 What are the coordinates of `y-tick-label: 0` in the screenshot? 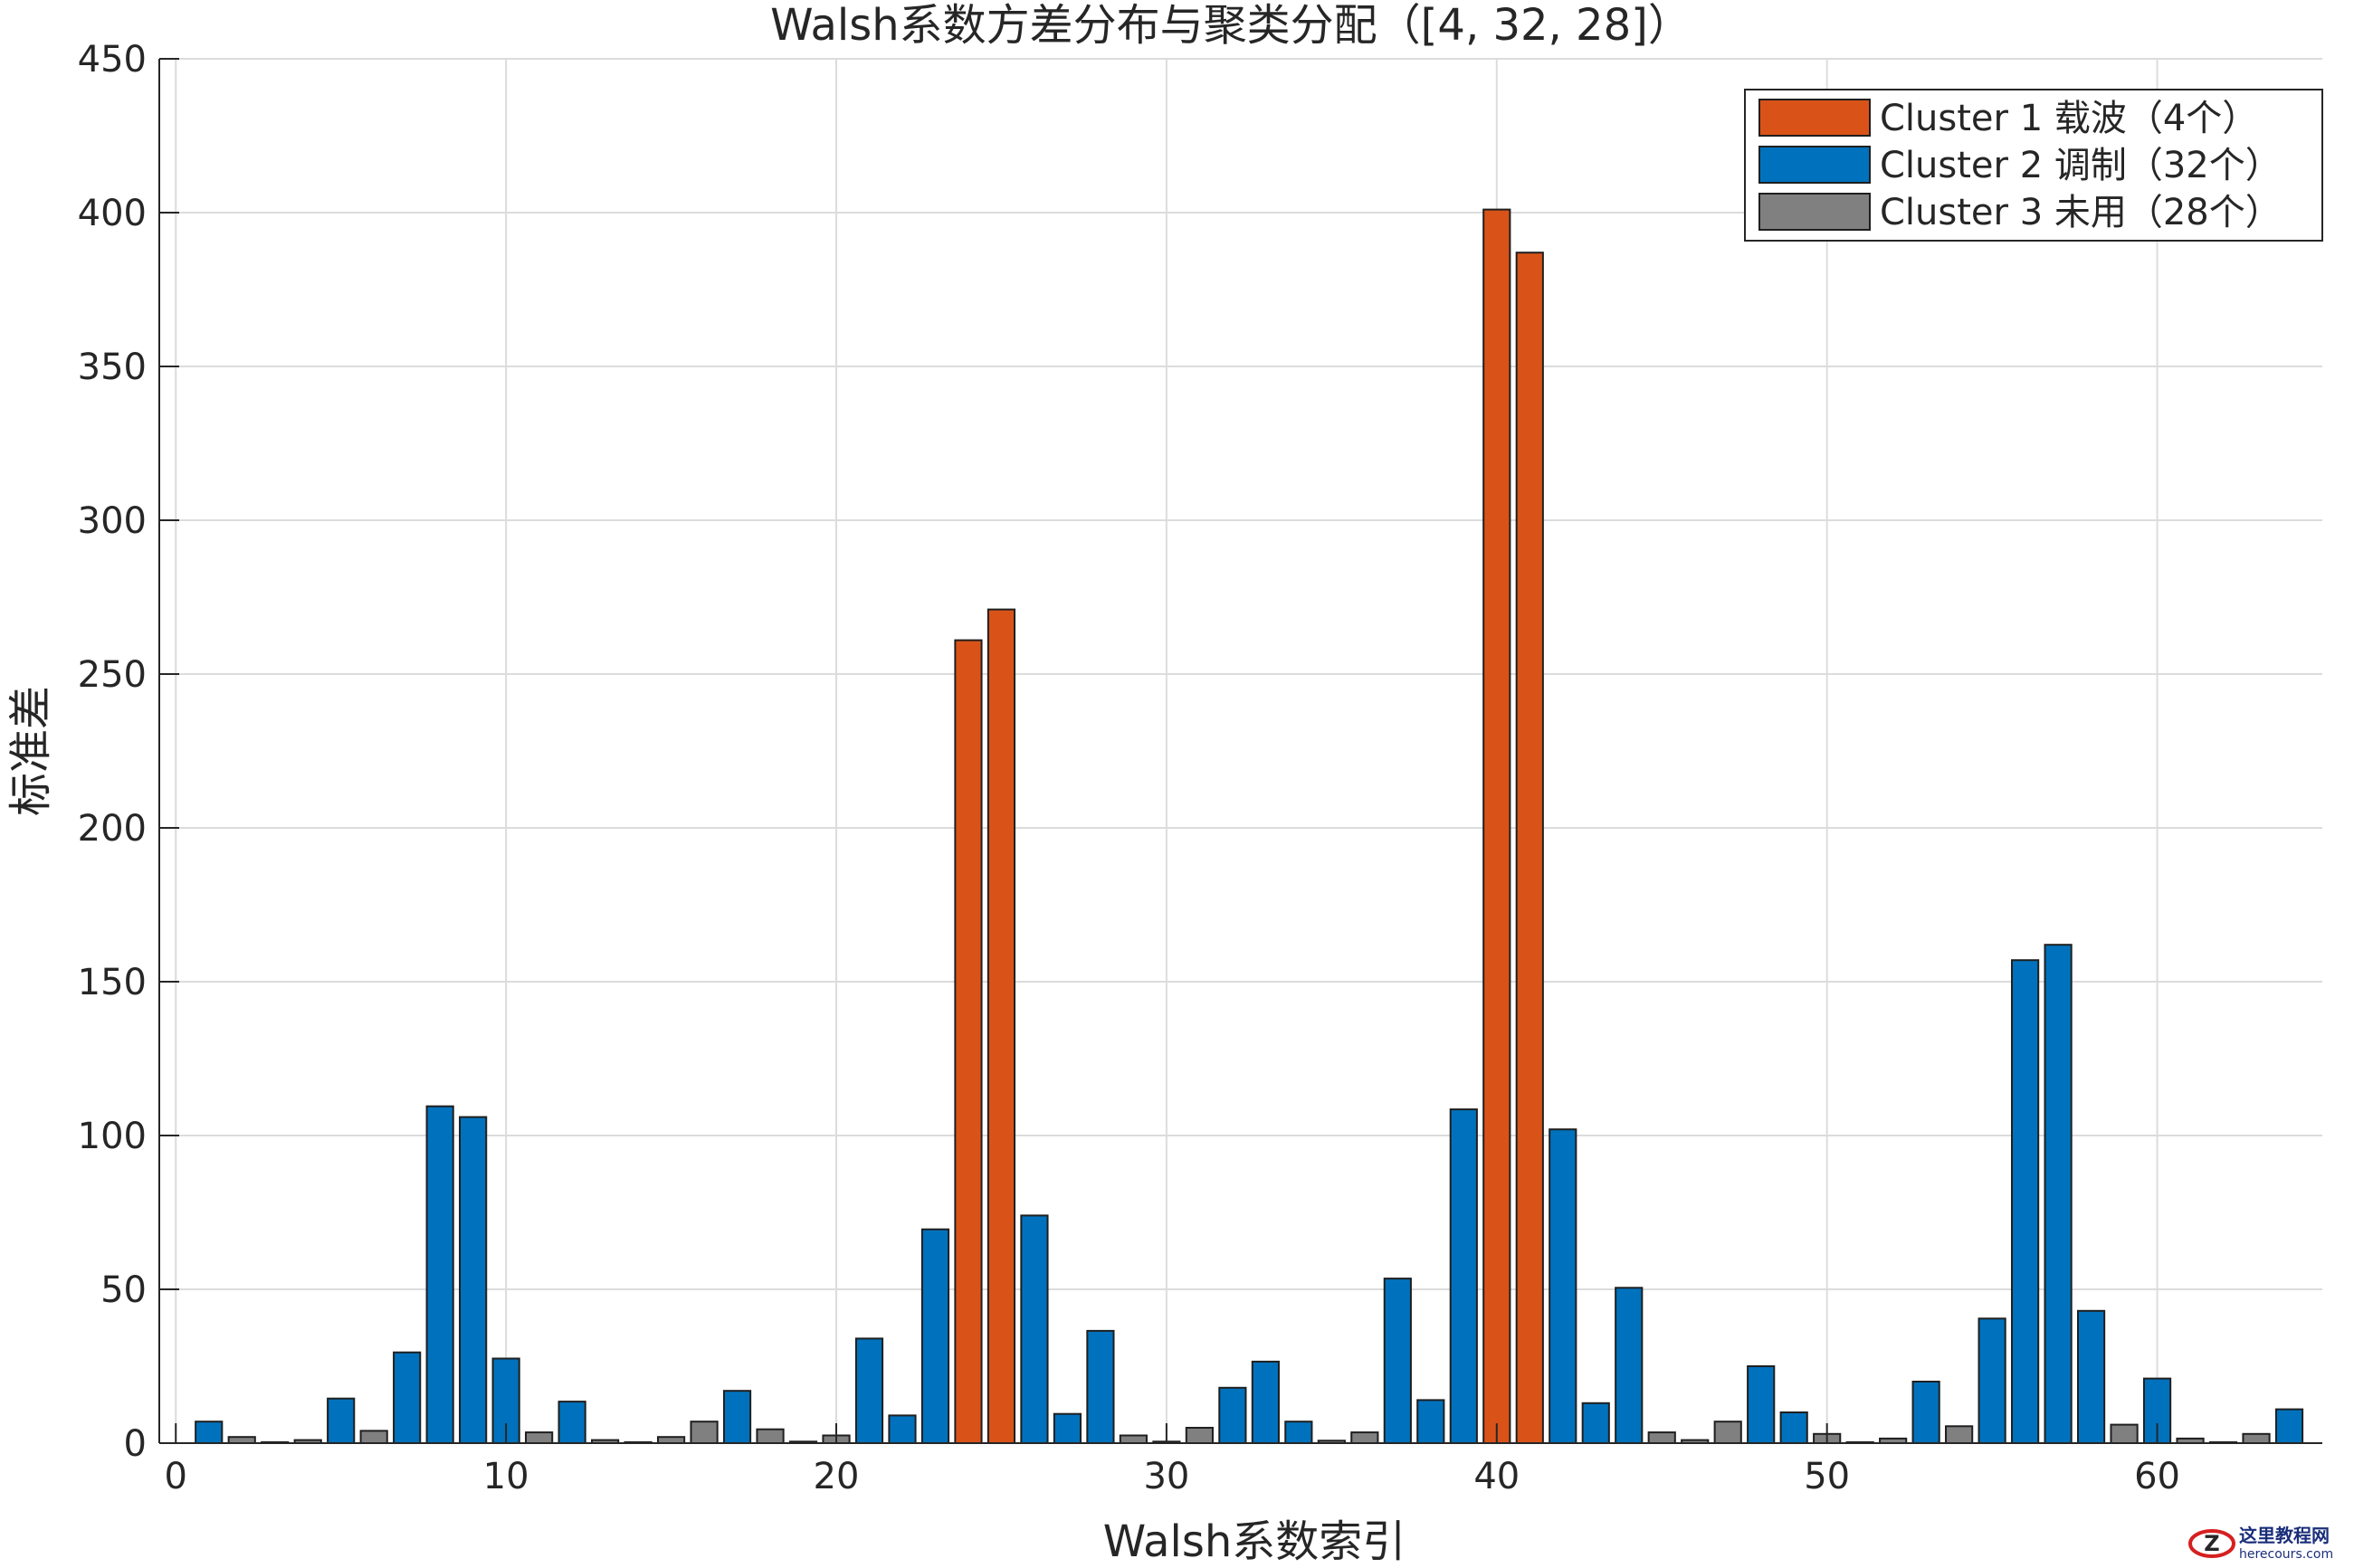 It's located at (136, 1444).